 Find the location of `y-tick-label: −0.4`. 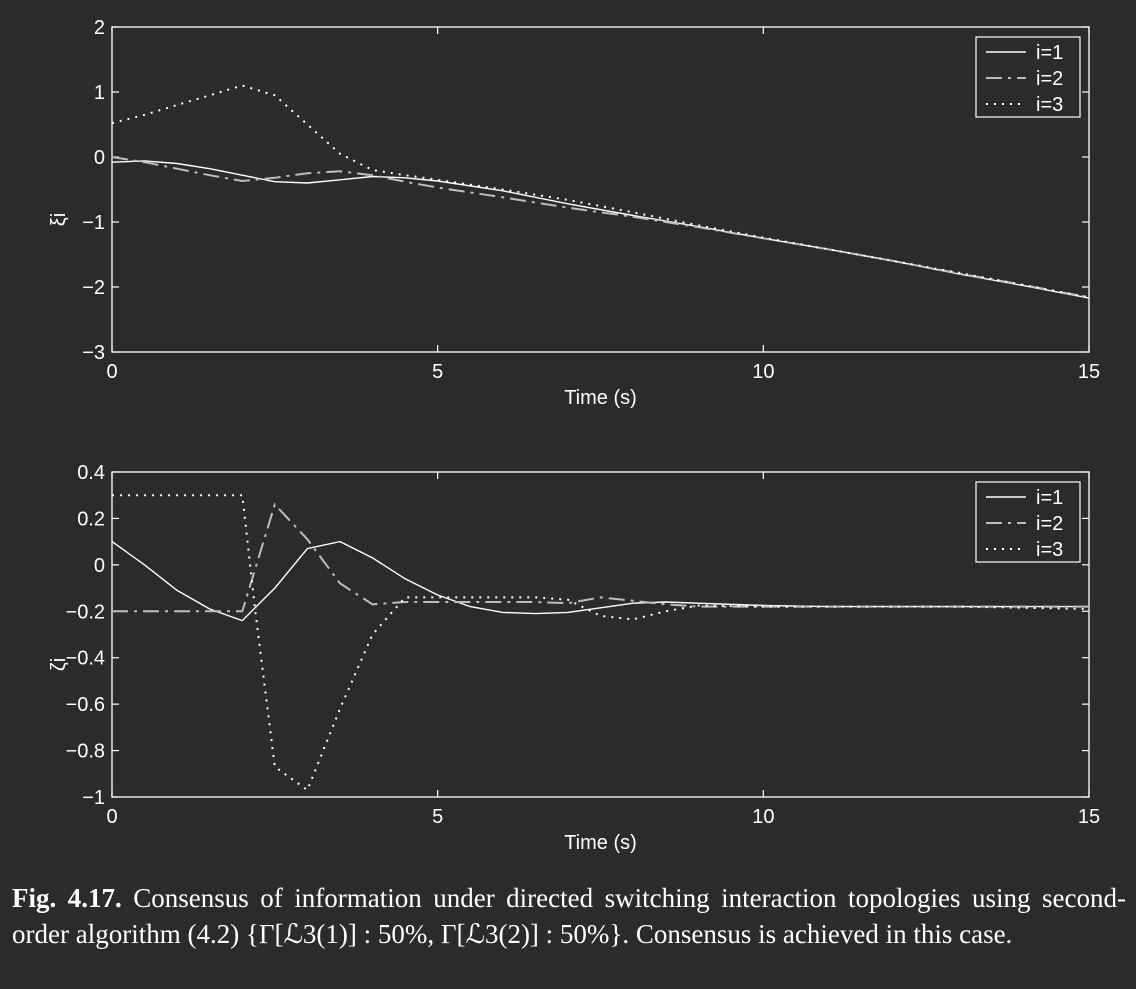

y-tick-label: −0.4 is located at coordinates (85, 659).